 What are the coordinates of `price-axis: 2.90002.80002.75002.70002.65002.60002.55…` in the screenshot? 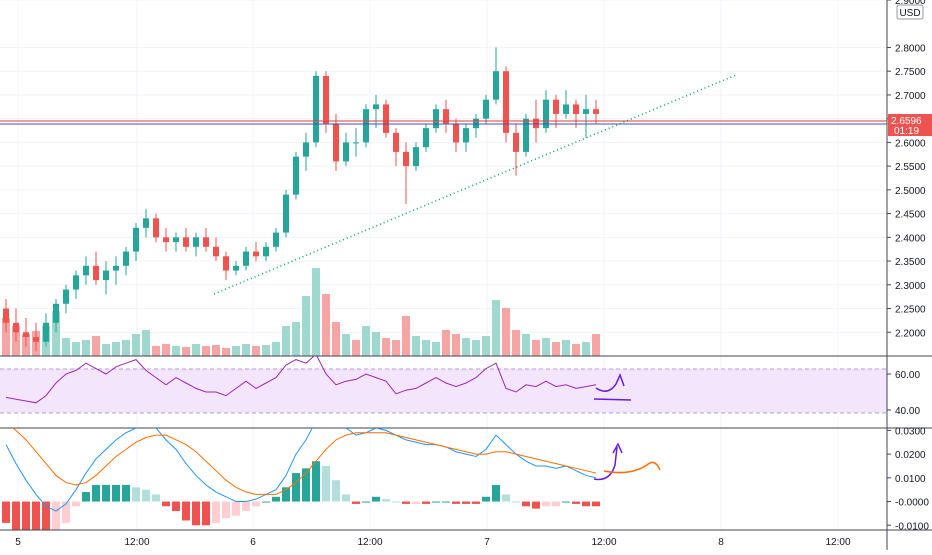 It's located at (906, 169).